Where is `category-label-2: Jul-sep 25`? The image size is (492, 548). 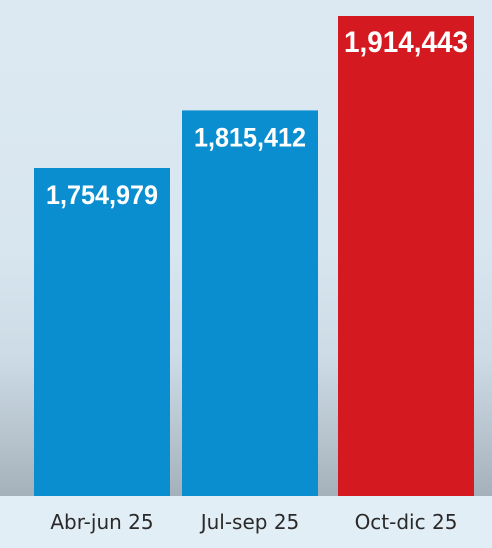
category-label-2: Jul-sep 25 is located at coordinates (249, 522).